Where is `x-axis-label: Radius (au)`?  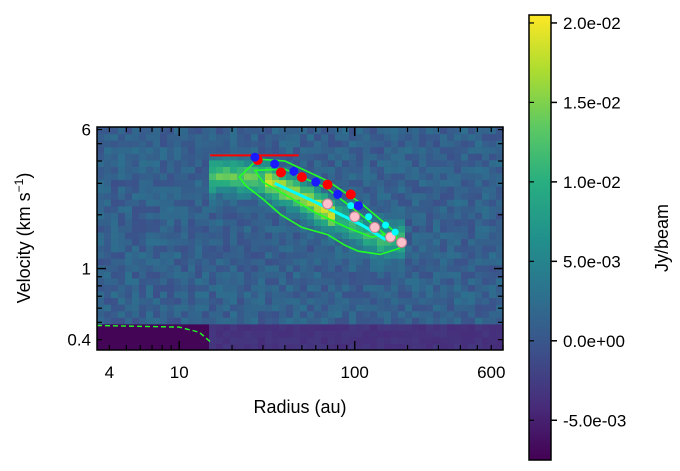 x-axis-label: Radius (au) is located at coordinates (299, 407).